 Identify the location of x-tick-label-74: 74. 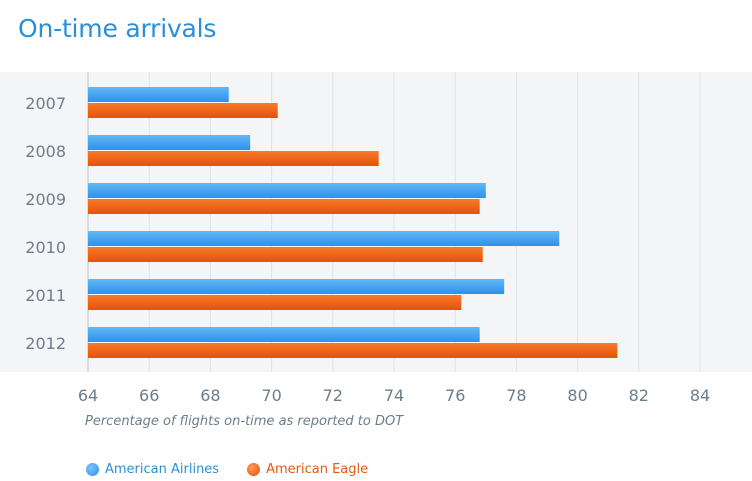
(394, 395).